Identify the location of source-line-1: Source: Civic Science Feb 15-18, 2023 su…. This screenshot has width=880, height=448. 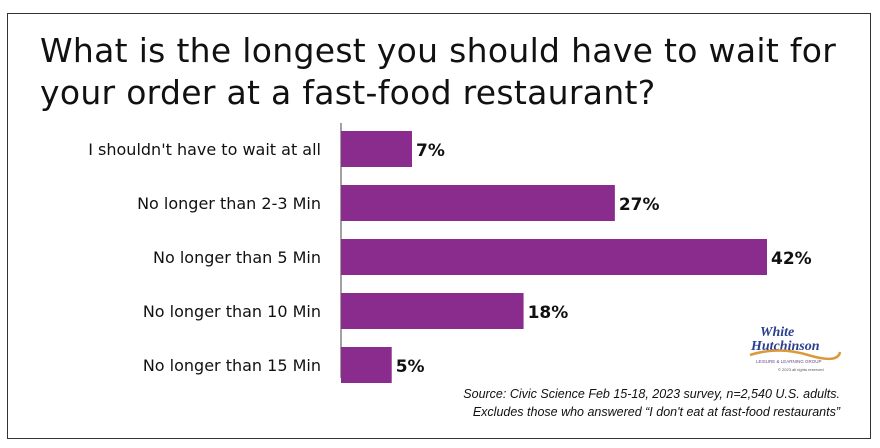
(651, 394).